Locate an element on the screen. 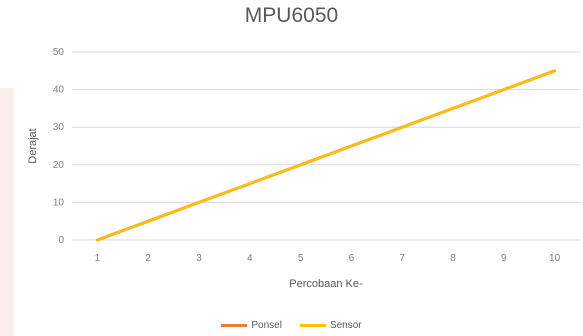 This screenshot has width=583, height=336. x-tick-label: 7 is located at coordinates (402, 258).